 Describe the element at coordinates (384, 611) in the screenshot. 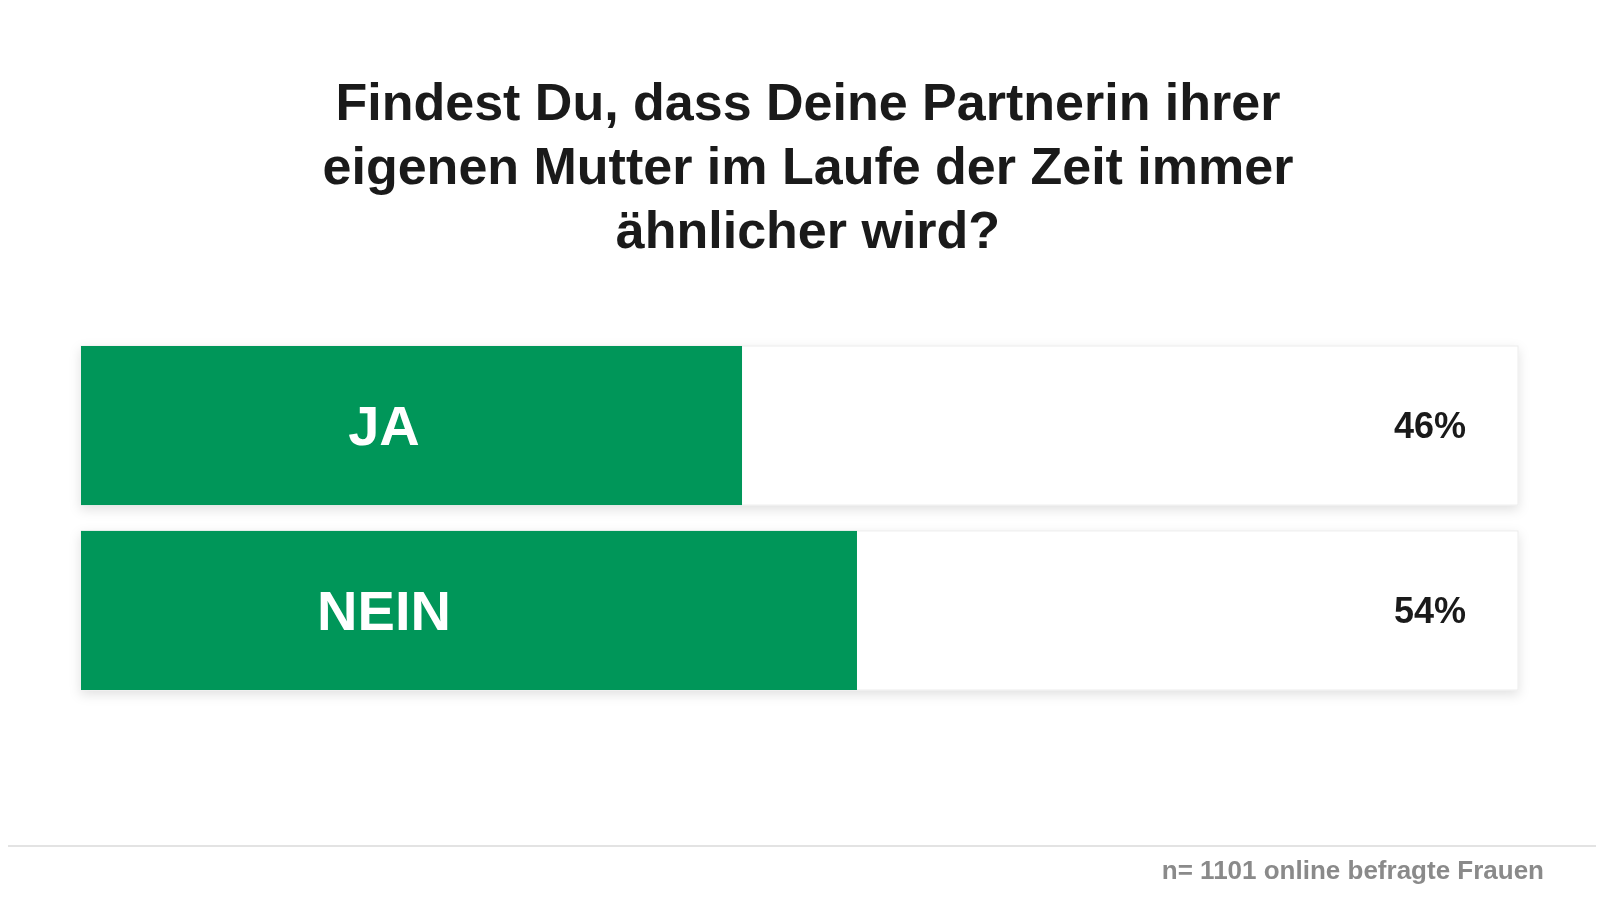

I see `y-tick-label: NEIN` at that location.